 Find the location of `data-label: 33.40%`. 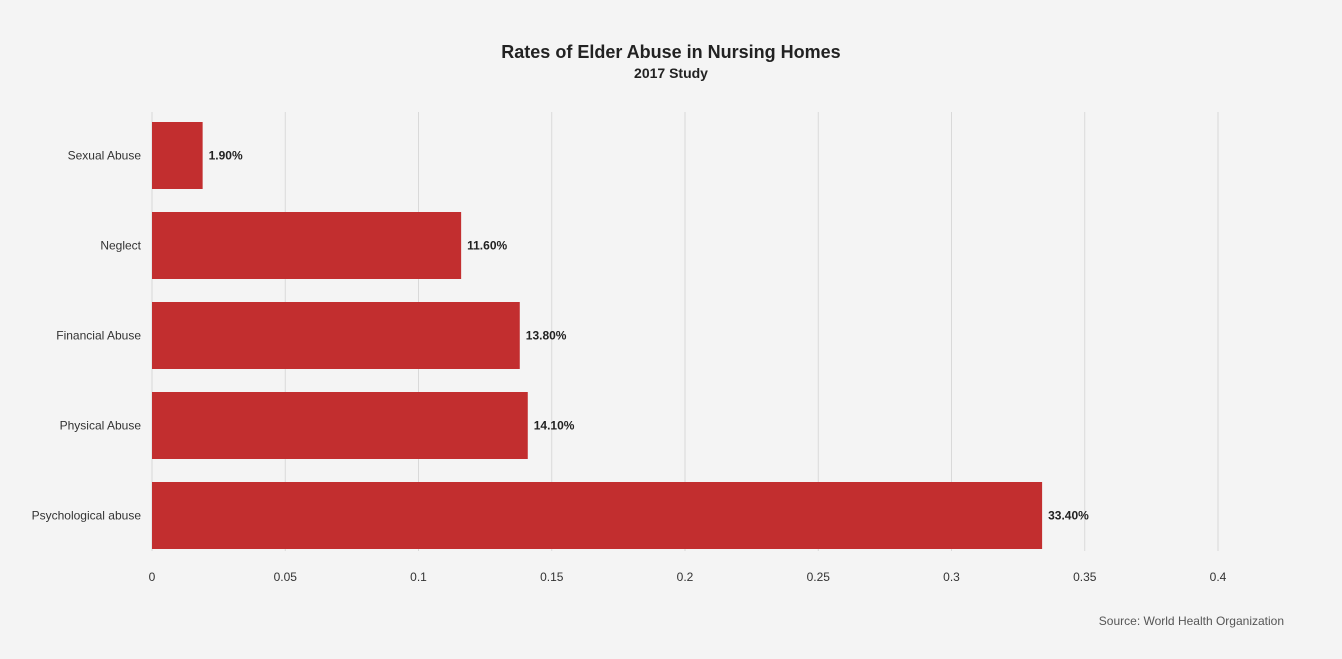

data-label: 33.40% is located at coordinates (1068, 516).